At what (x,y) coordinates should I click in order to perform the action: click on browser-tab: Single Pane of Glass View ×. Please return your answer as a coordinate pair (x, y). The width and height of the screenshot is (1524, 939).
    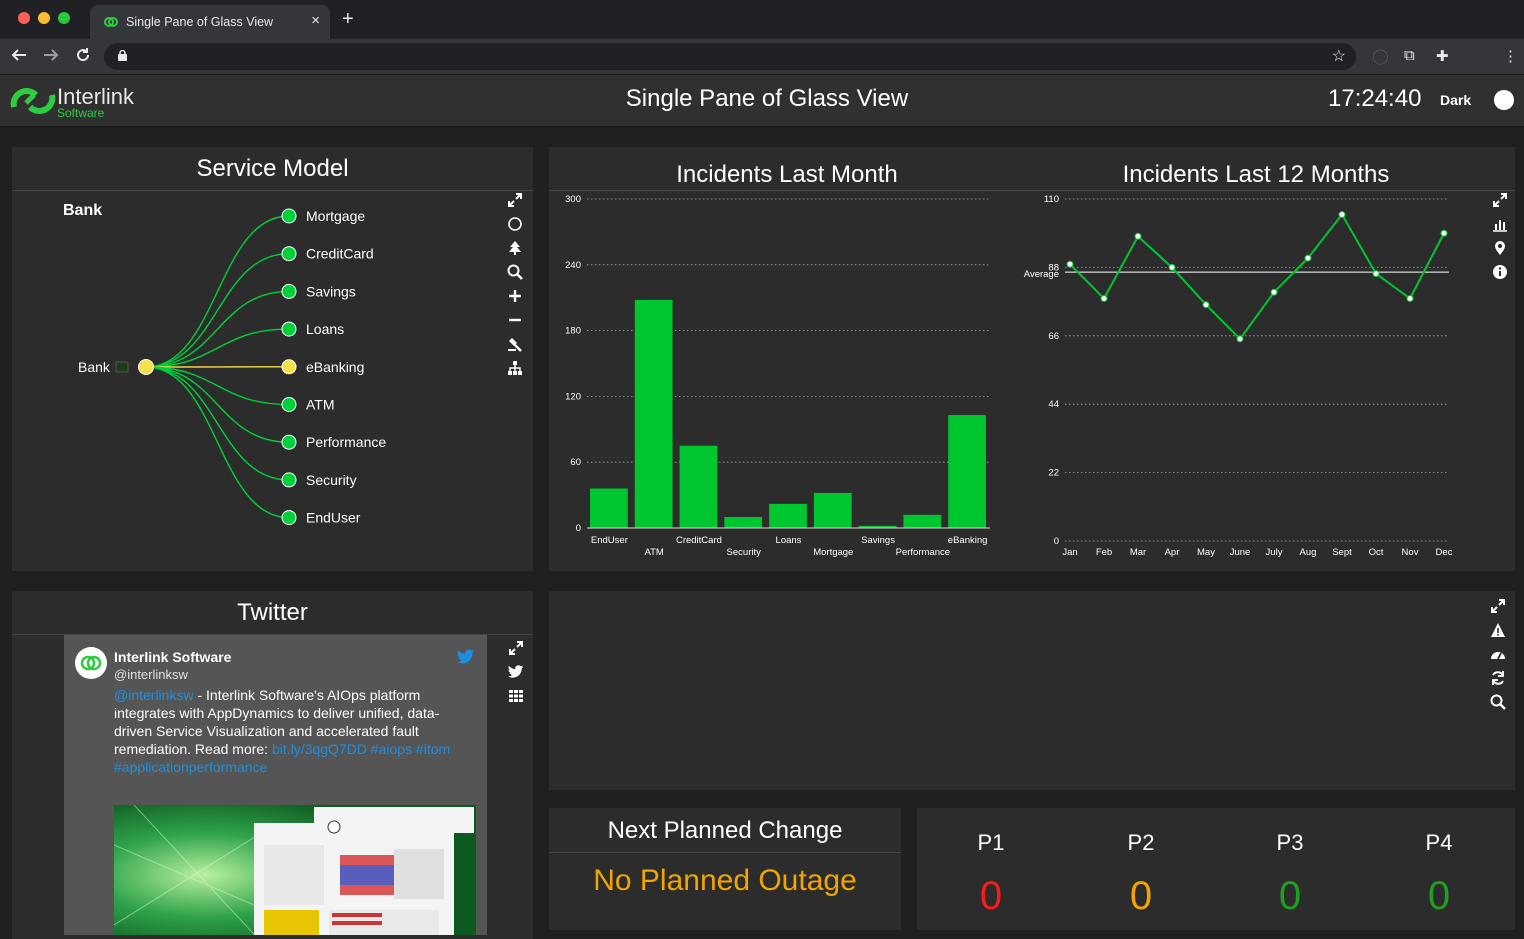
    Looking at the image, I should click on (210, 22).